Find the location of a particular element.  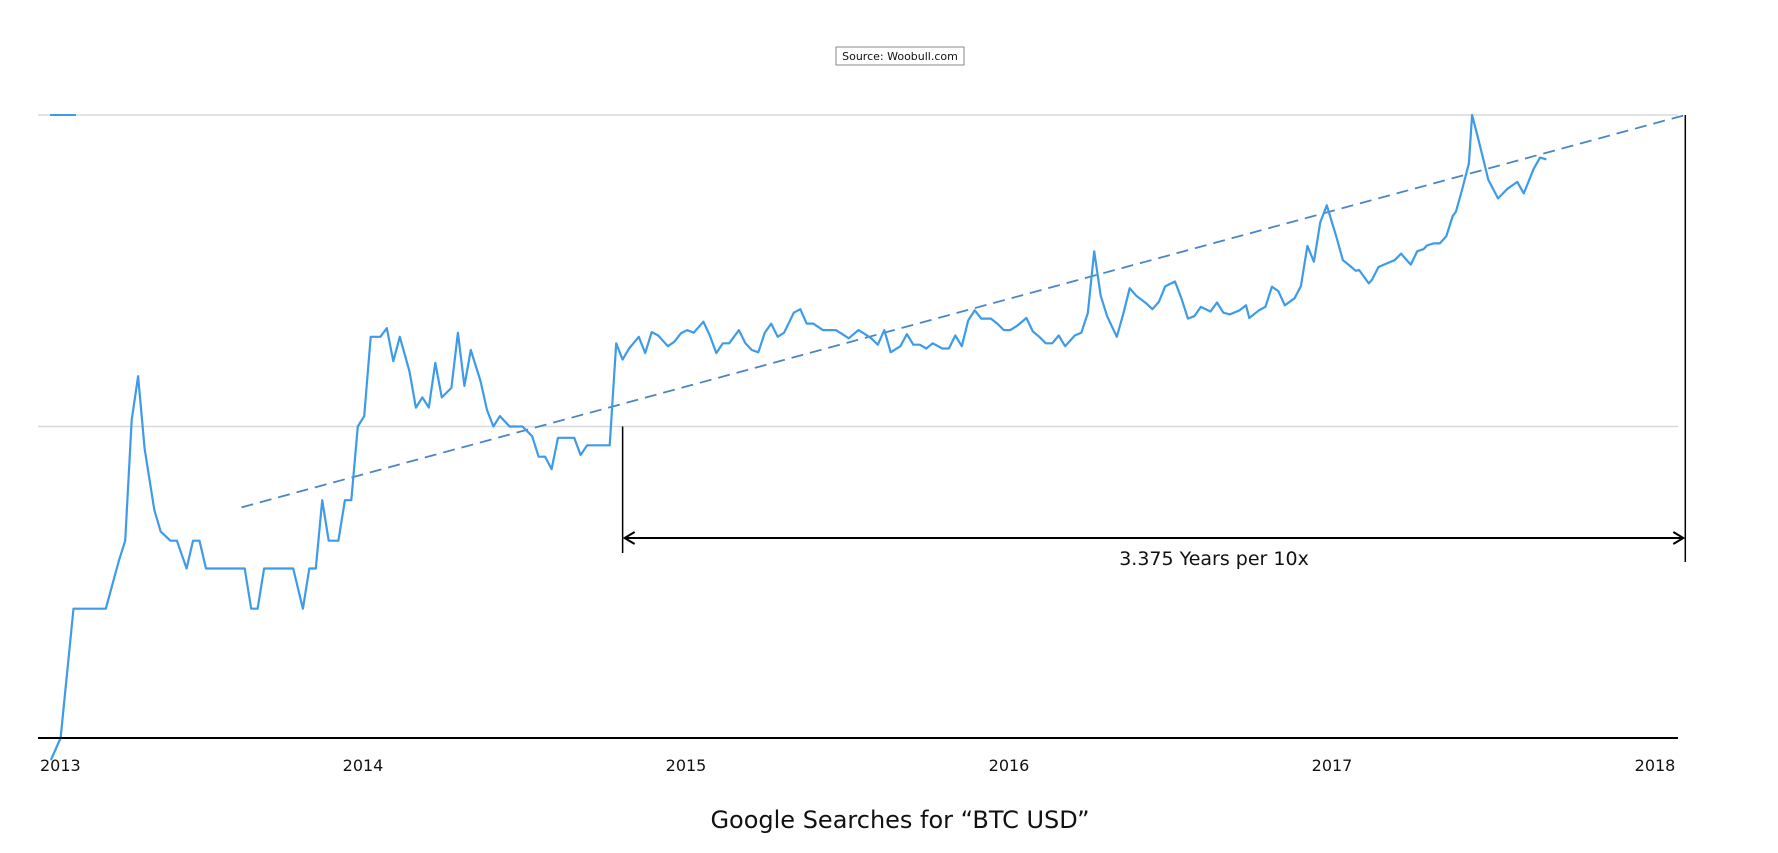

x-axis: 2013 2014 2015 2016 2017 2018 is located at coordinates (858, 756).